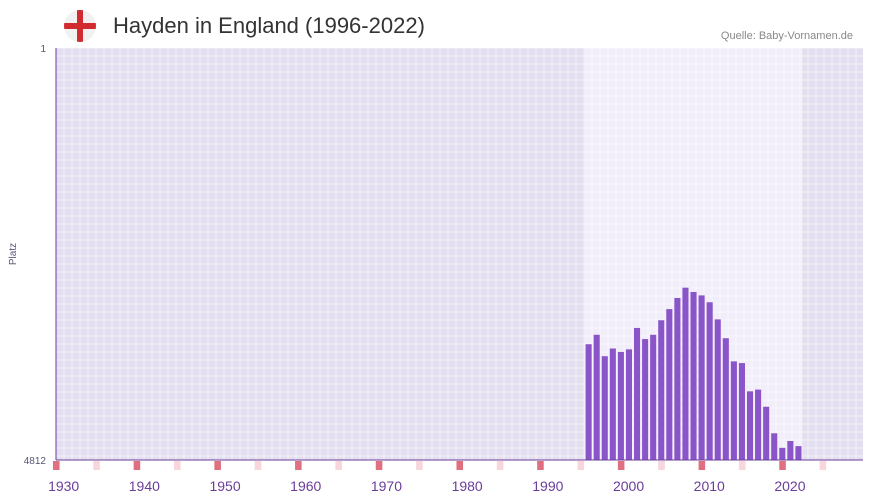 Image resolution: width=873 pixels, height=502 pixels. Describe the element at coordinates (661, 390) in the screenshot. I see `bar-2004` at that location.